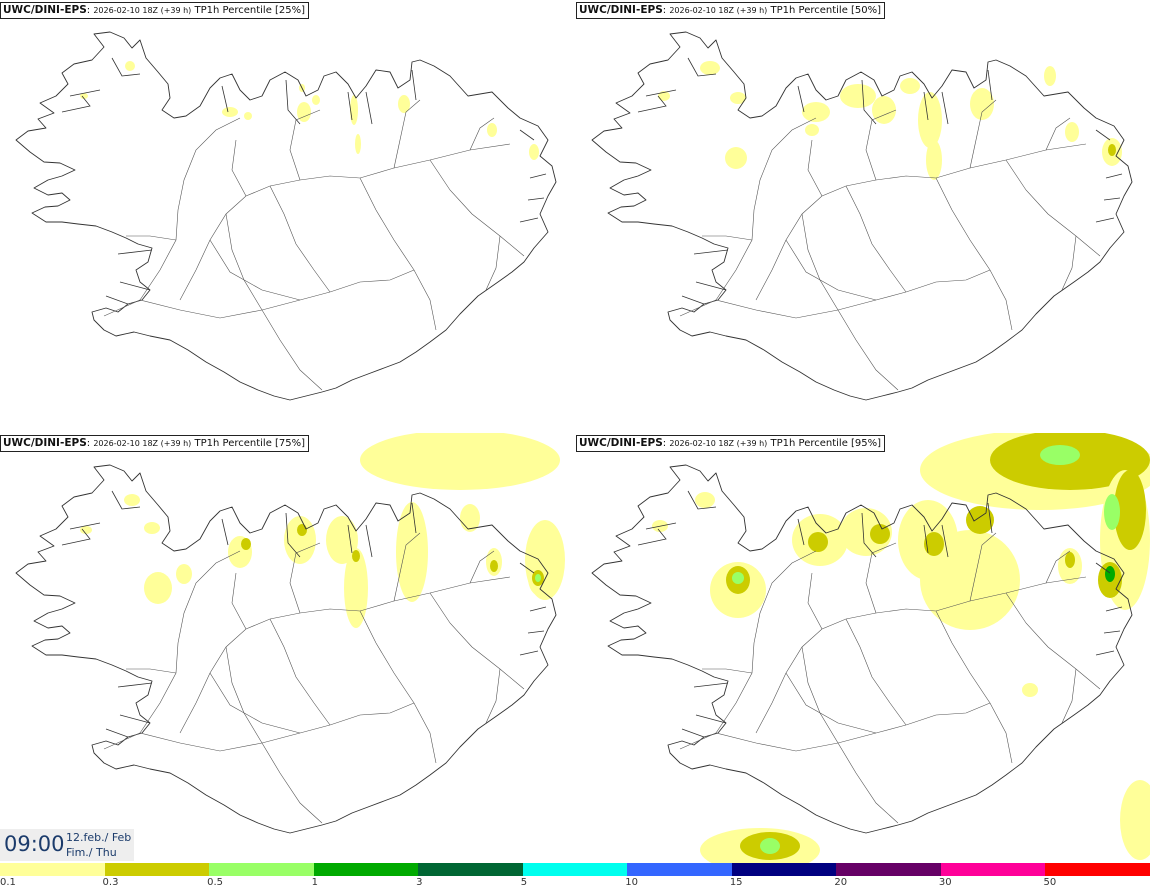 The image size is (1150, 891). Describe the element at coordinates (45, 10) in the screenshot. I see `model-name: UWC/DINI-EPS` at that location.